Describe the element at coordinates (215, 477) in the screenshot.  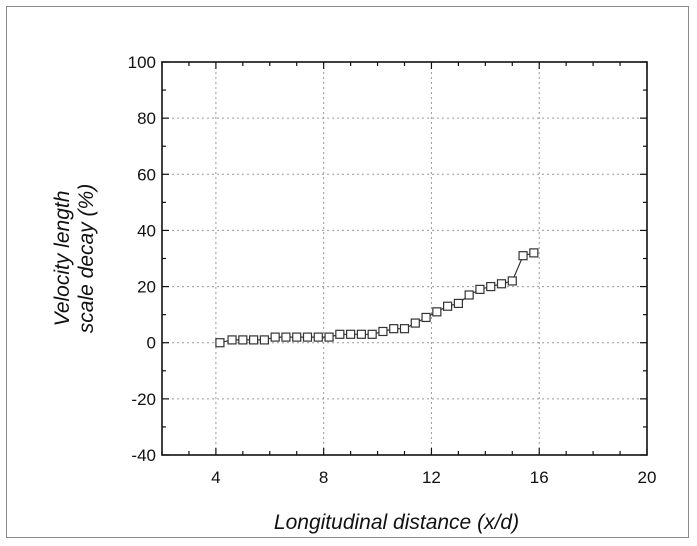
I see `x-tick-label: 4` at that location.